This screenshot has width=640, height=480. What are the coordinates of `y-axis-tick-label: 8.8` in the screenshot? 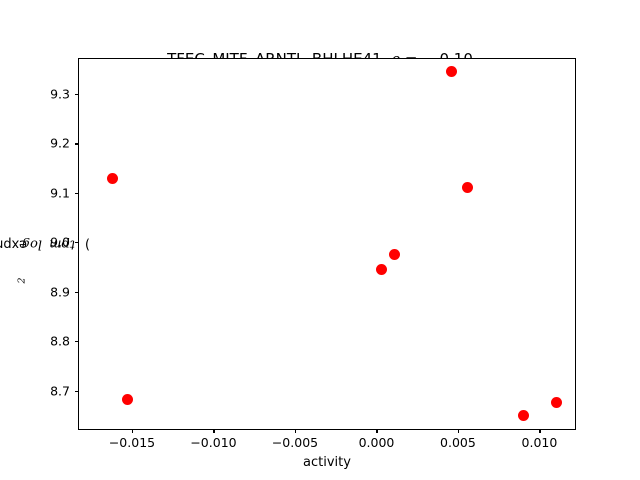 It's located at (60, 341).